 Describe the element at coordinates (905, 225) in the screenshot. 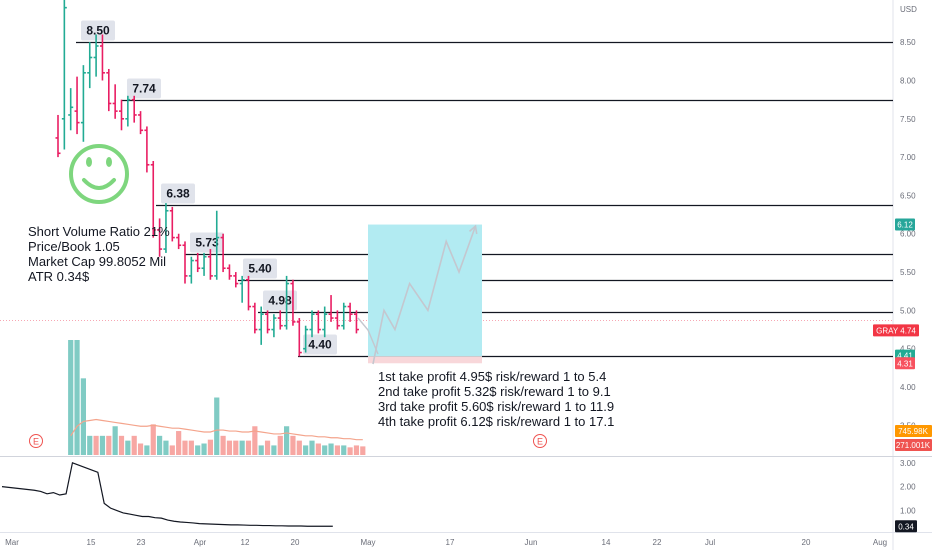

I see `price-label: 6.12` at that location.